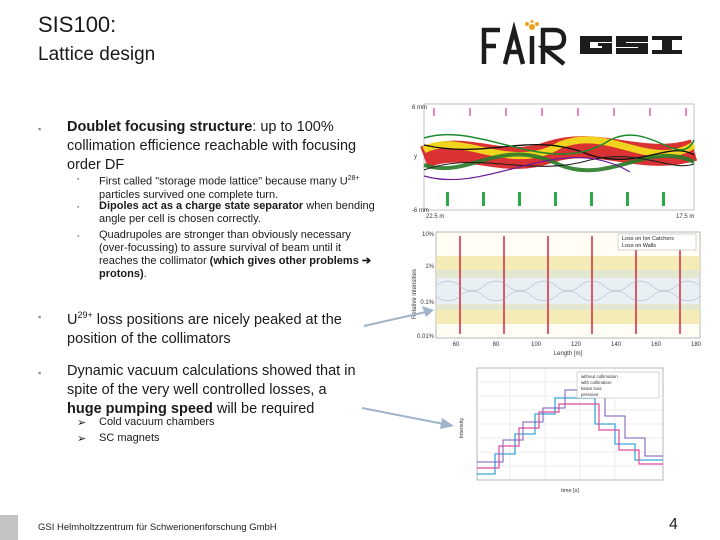  I want to click on bullet-3-sub-1: Cold vacuum chambers, so click(157, 422).